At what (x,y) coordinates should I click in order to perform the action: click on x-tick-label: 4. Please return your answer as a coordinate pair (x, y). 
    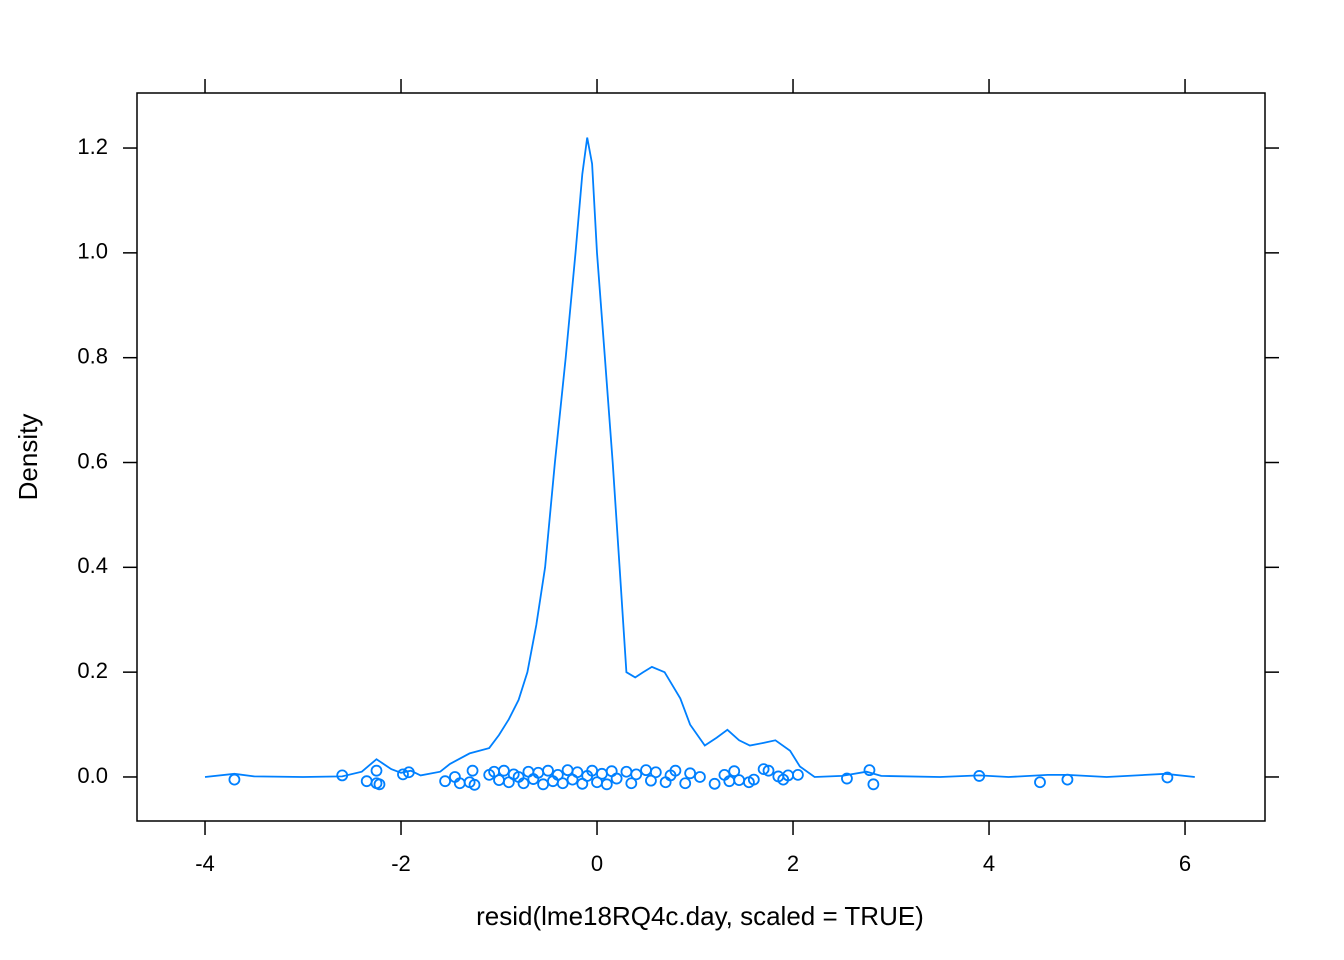
    Looking at the image, I should click on (989, 863).